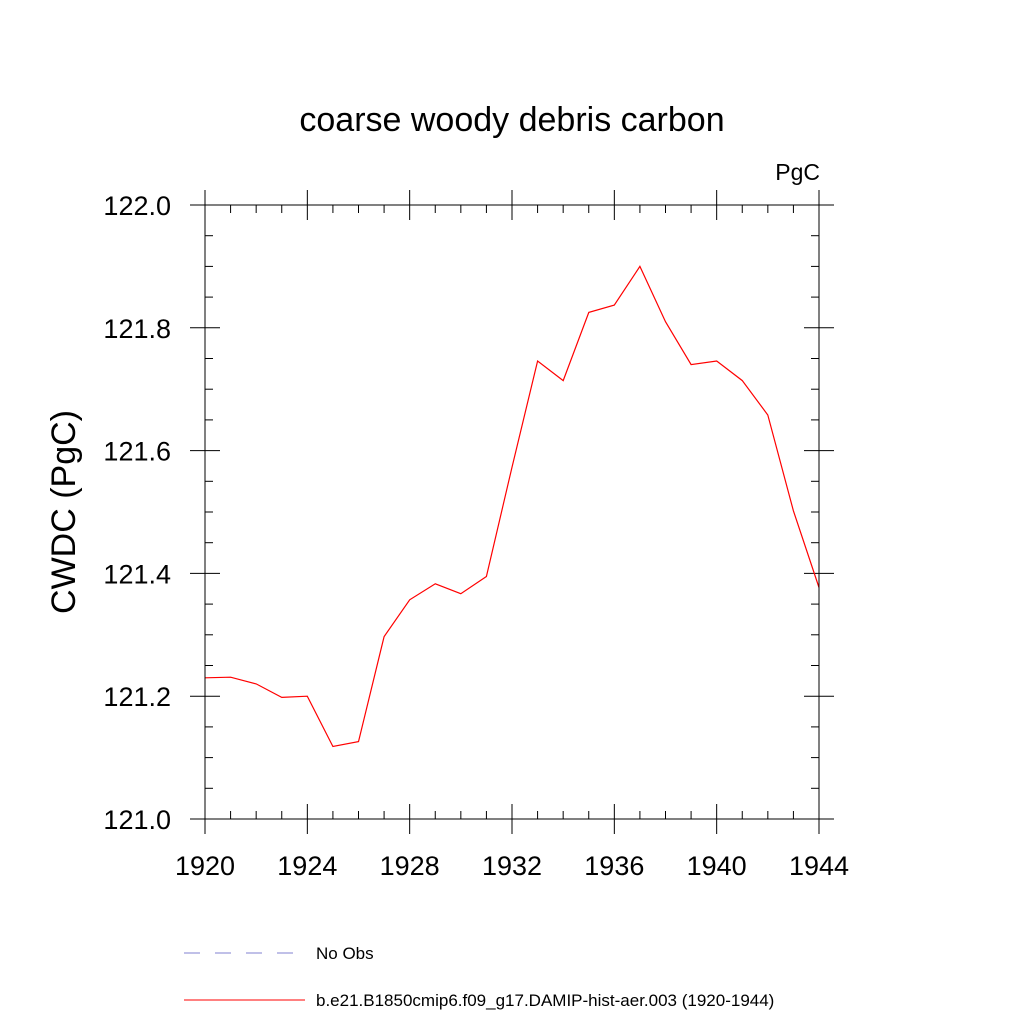 The height and width of the screenshot is (1024, 1024). Describe the element at coordinates (797, 172) in the screenshot. I see `units-label: PgC` at that location.